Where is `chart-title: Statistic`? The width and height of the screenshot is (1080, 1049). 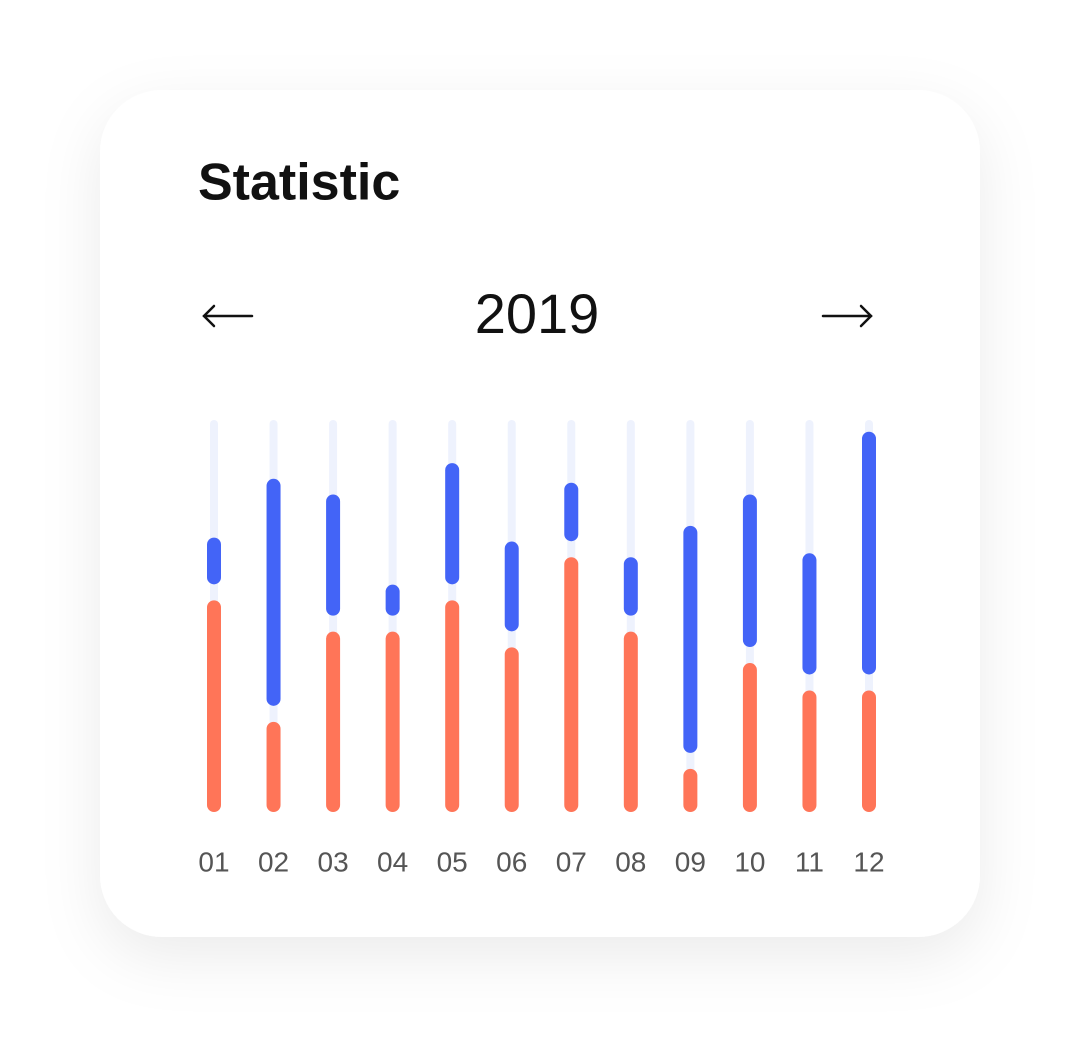
chart-title: Statistic is located at coordinates (299, 183).